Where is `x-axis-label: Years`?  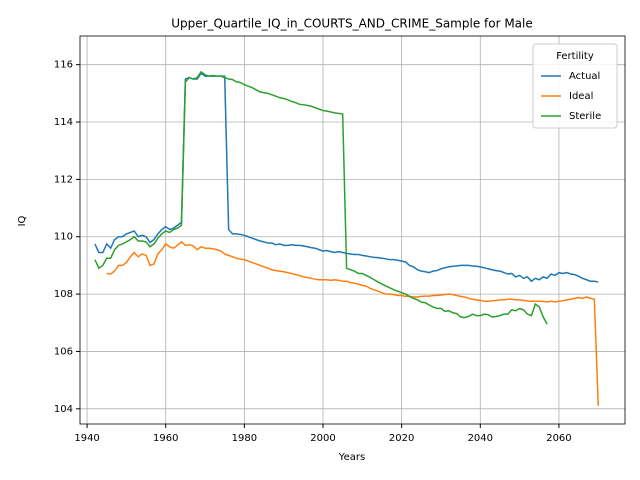
x-axis-label: Years is located at coordinates (351, 457).